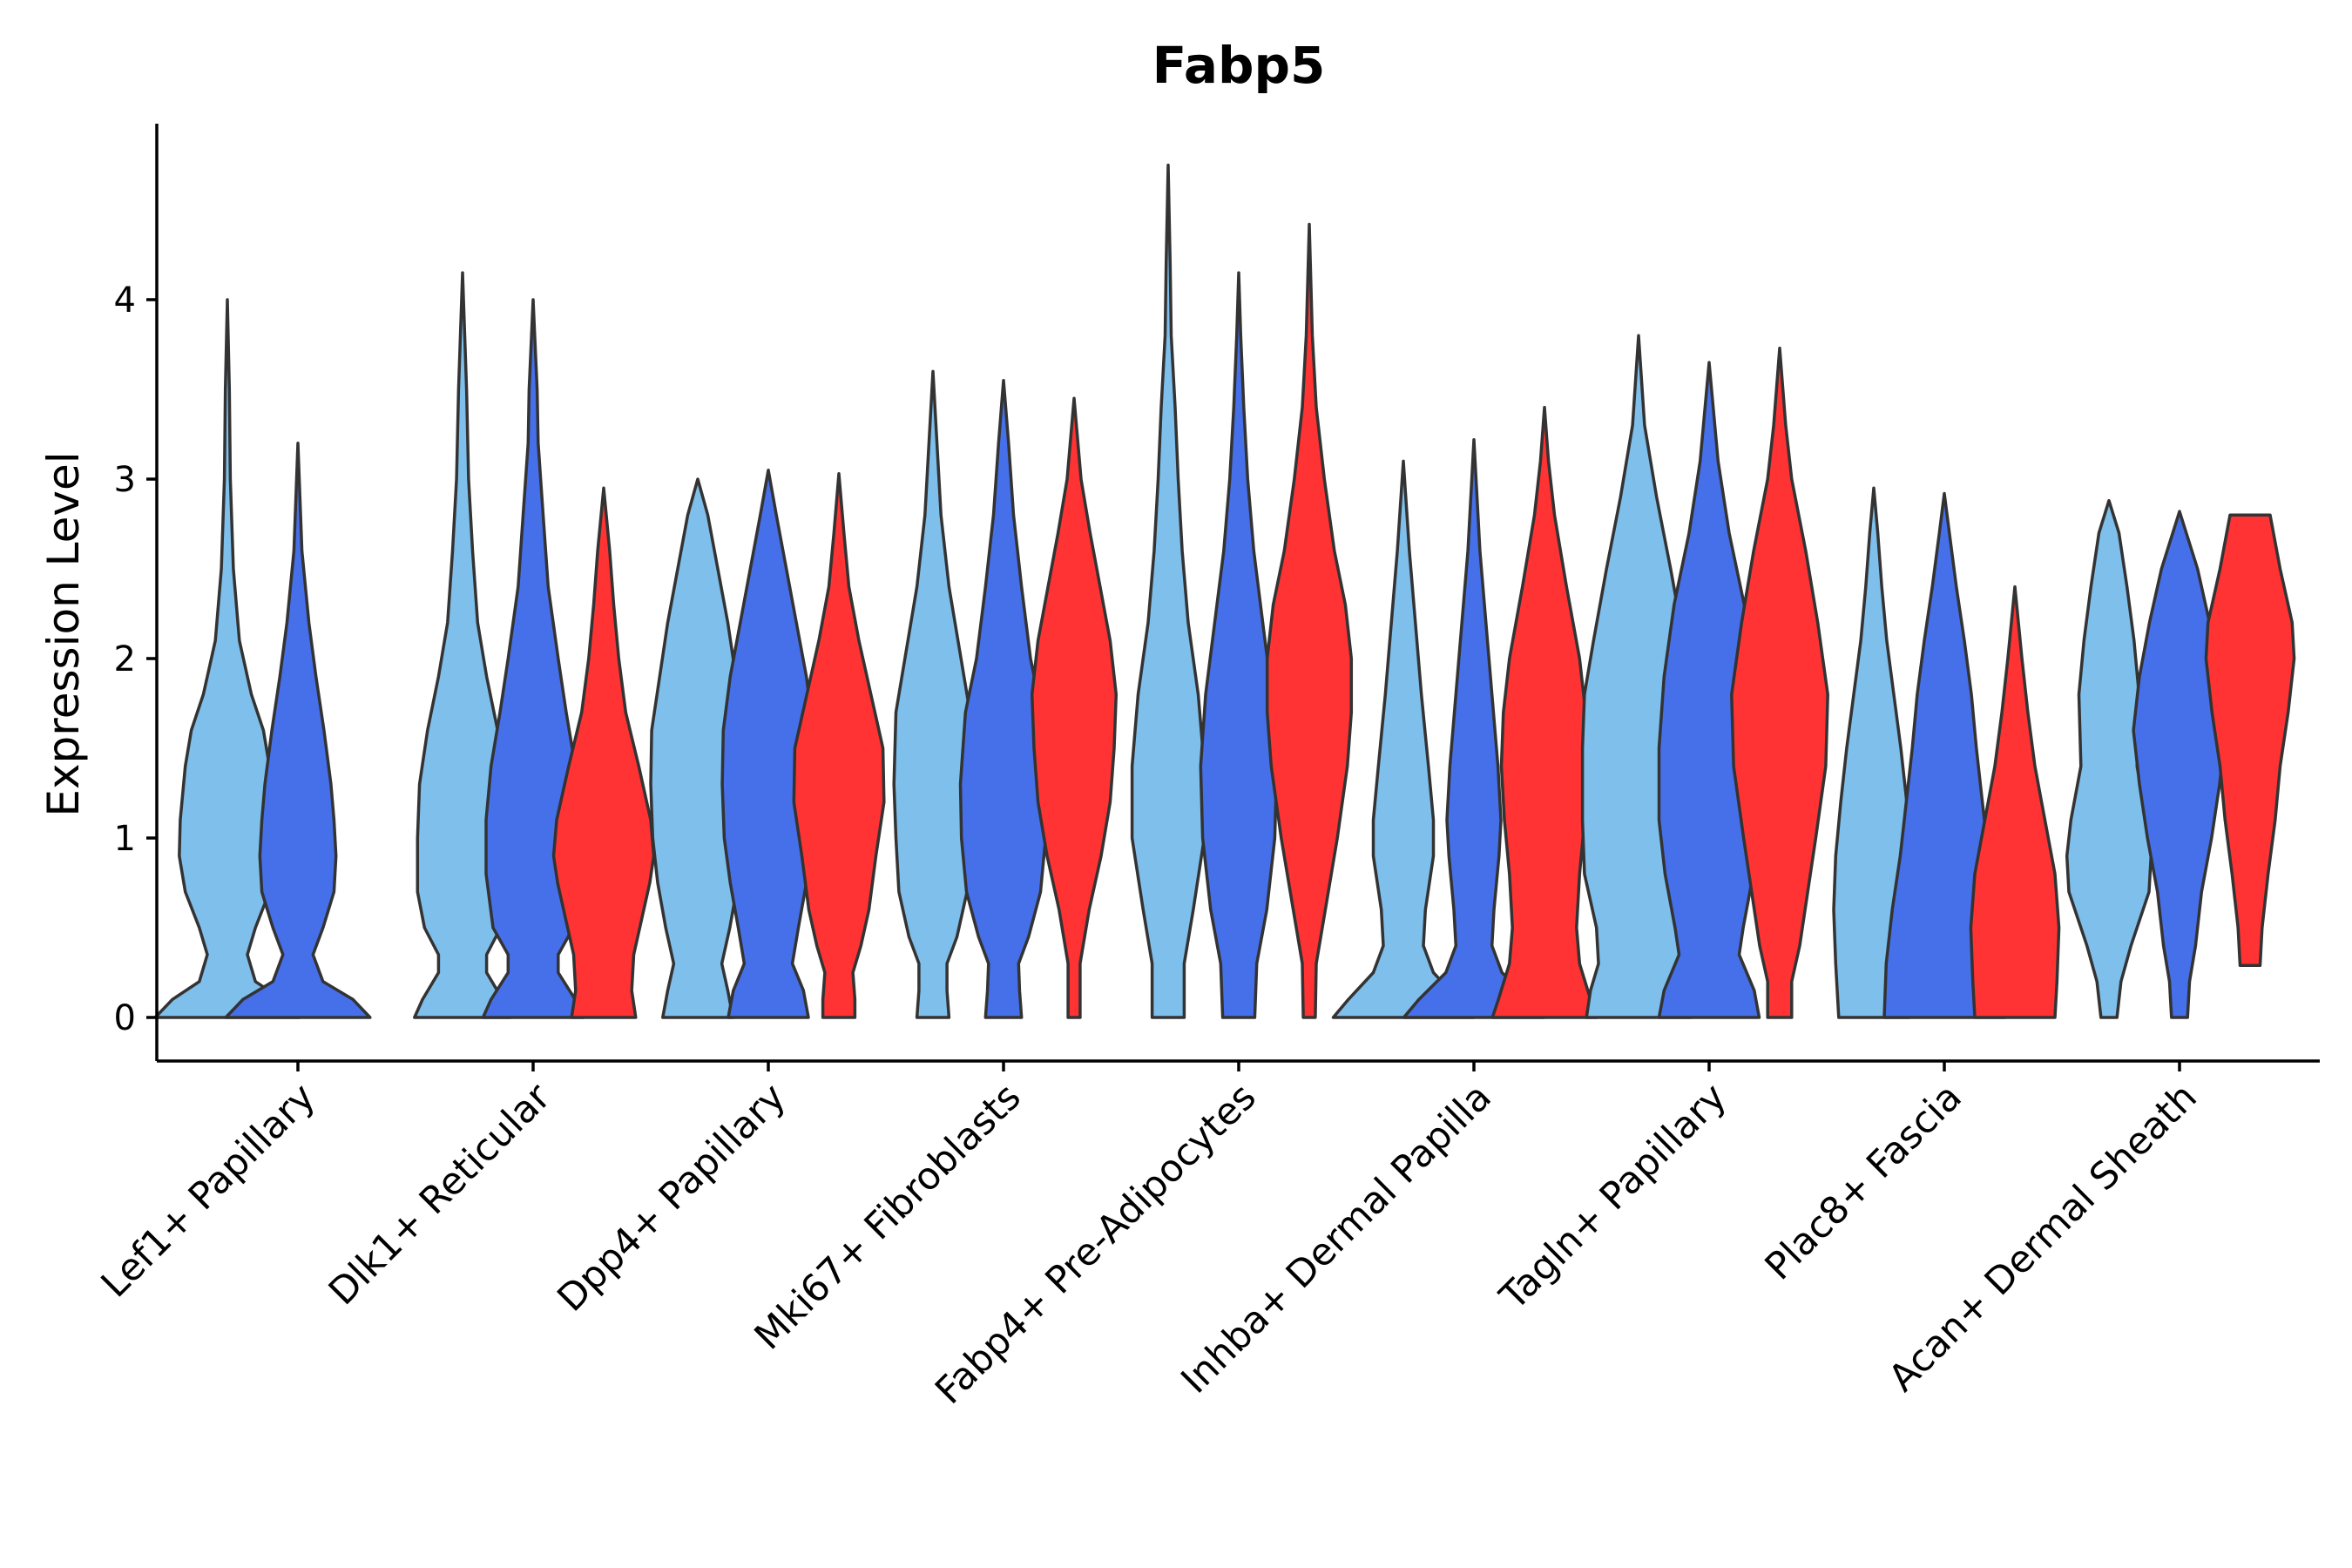 The width and height of the screenshot is (2352, 1568). Describe the element at coordinates (1863, 1182) in the screenshot. I see `x-tick-label-plac8-fascia: Plac8+ Fascia` at that location.